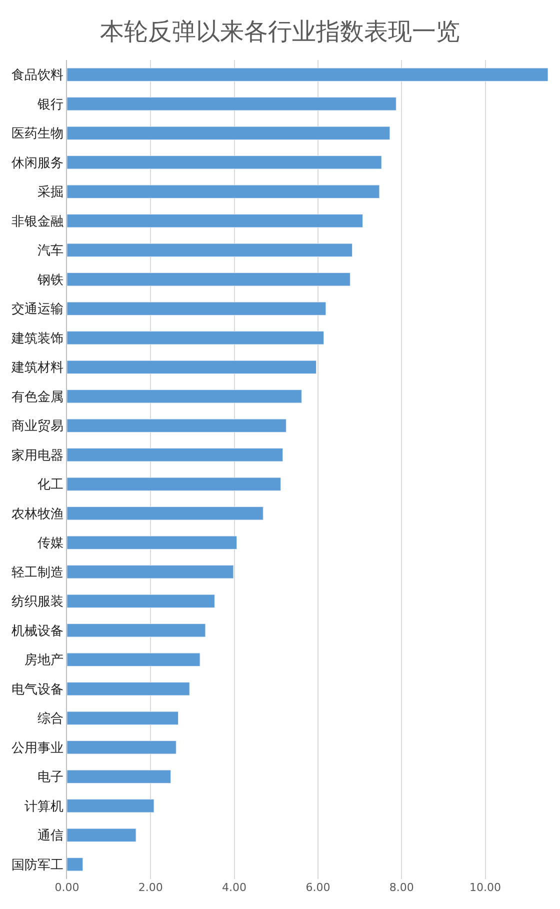 This screenshot has width=560, height=909. Describe the element at coordinates (37, 748) in the screenshot. I see `y-tick-label: 公用事业` at that location.